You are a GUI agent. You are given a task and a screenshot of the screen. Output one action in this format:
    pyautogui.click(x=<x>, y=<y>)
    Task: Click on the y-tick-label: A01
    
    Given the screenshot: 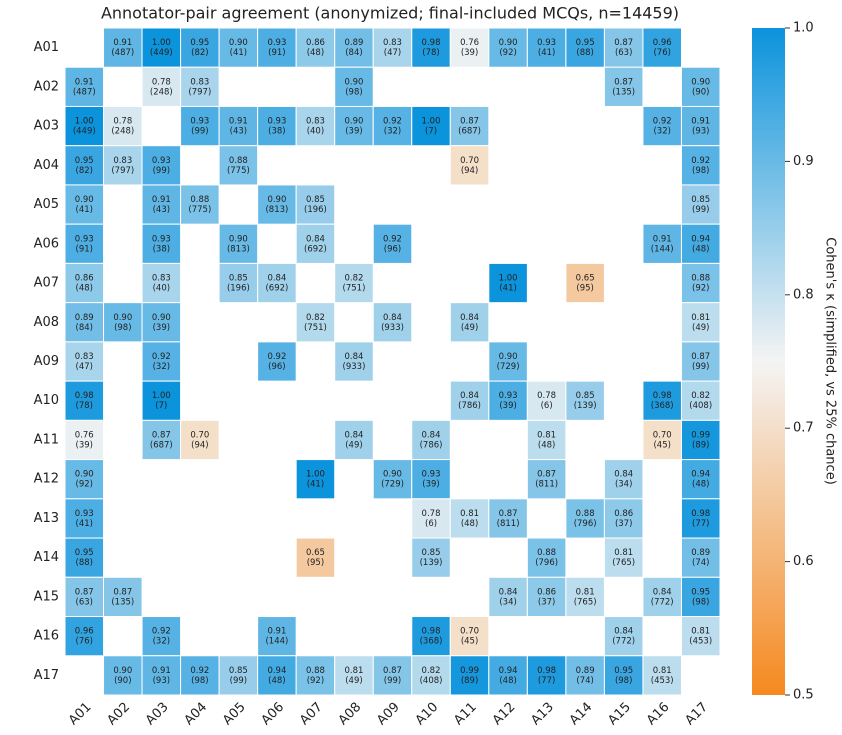 What is the action you would take?
    pyautogui.click(x=46, y=47)
    